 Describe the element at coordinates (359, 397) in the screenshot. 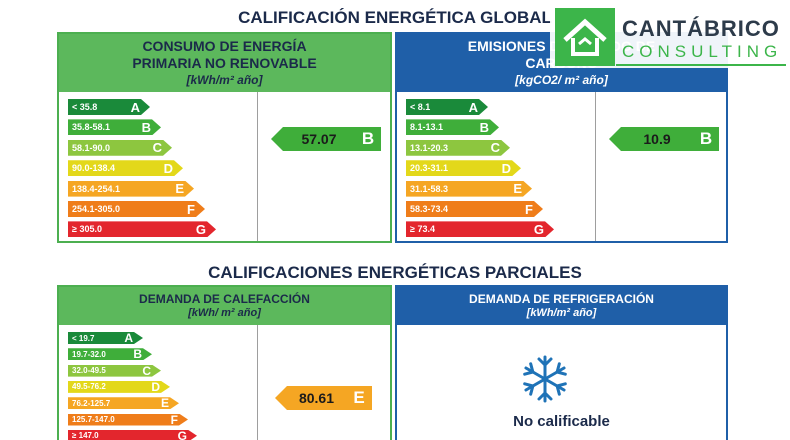

I see `result-letter: E` at that location.